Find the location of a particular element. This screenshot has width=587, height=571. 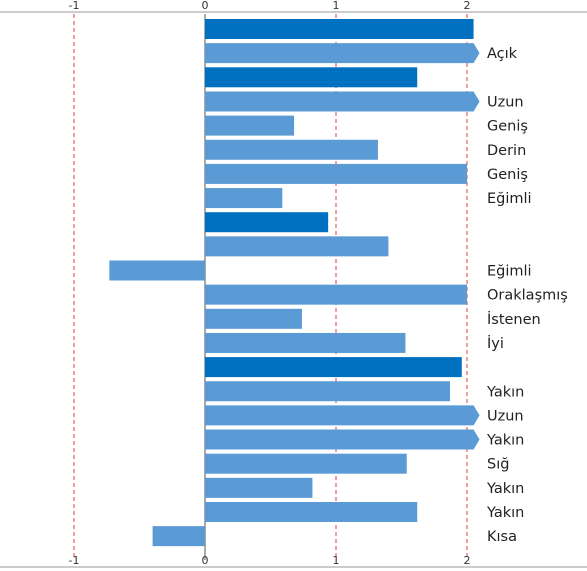

category-label: Oraklaşmış is located at coordinates (527, 296).